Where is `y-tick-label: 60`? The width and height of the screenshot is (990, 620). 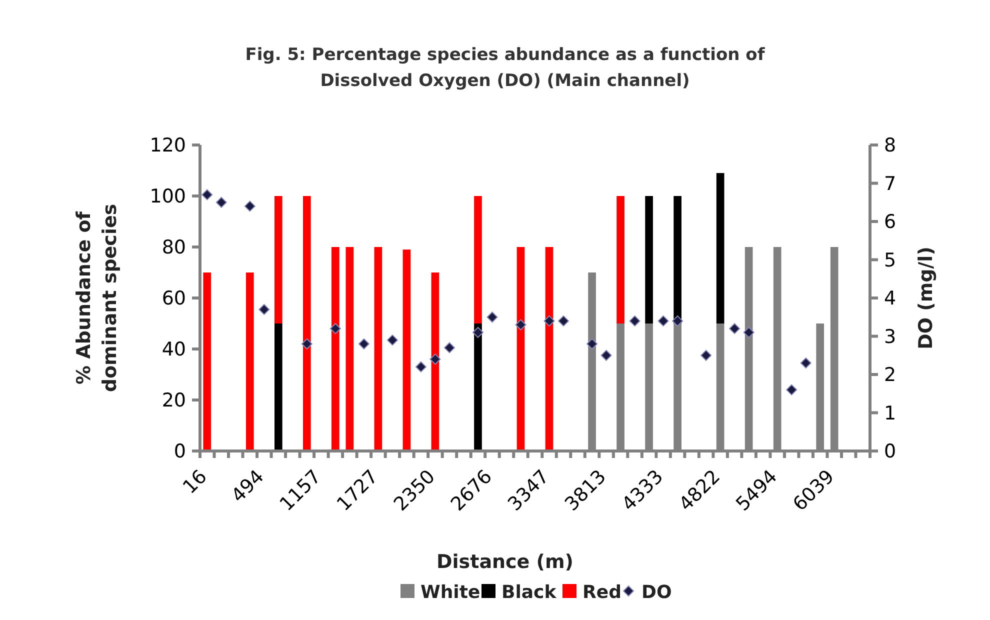 y-tick-label: 60 is located at coordinates (174, 299).